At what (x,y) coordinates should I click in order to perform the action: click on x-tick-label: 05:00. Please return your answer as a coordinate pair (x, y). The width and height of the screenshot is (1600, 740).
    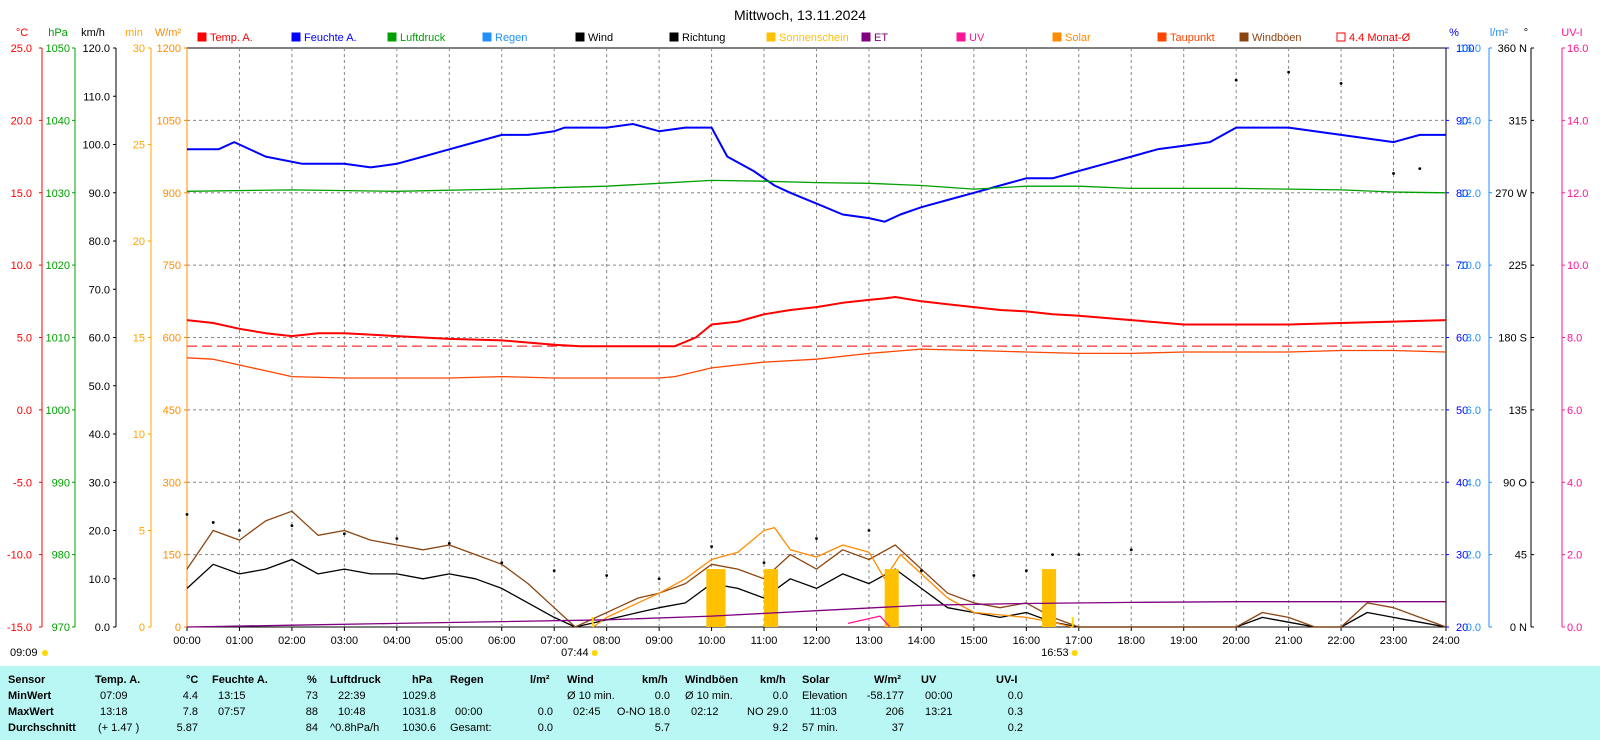
    Looking at the image, I should click on (450, 641).